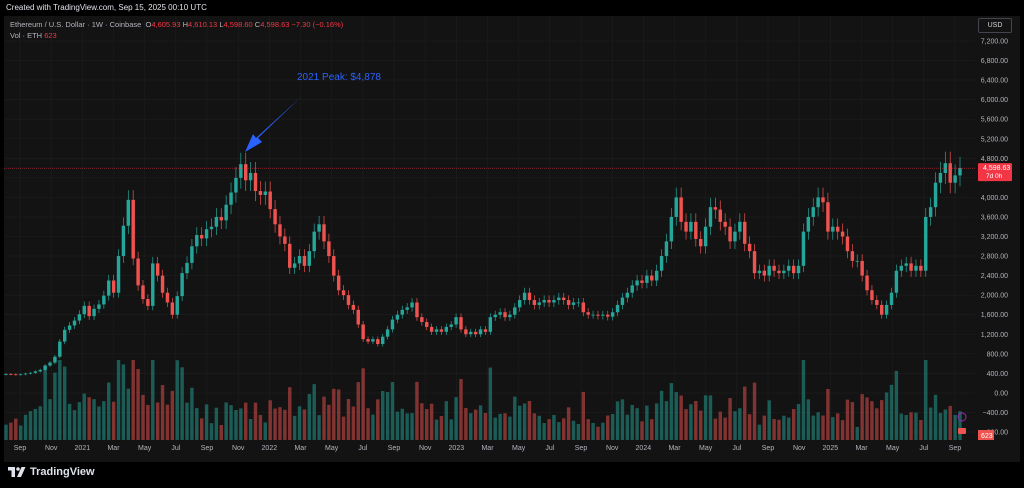 This screenshot has width=1024, height=488. I want to click on volume-label: Vol · ETH, so click(26, 35).